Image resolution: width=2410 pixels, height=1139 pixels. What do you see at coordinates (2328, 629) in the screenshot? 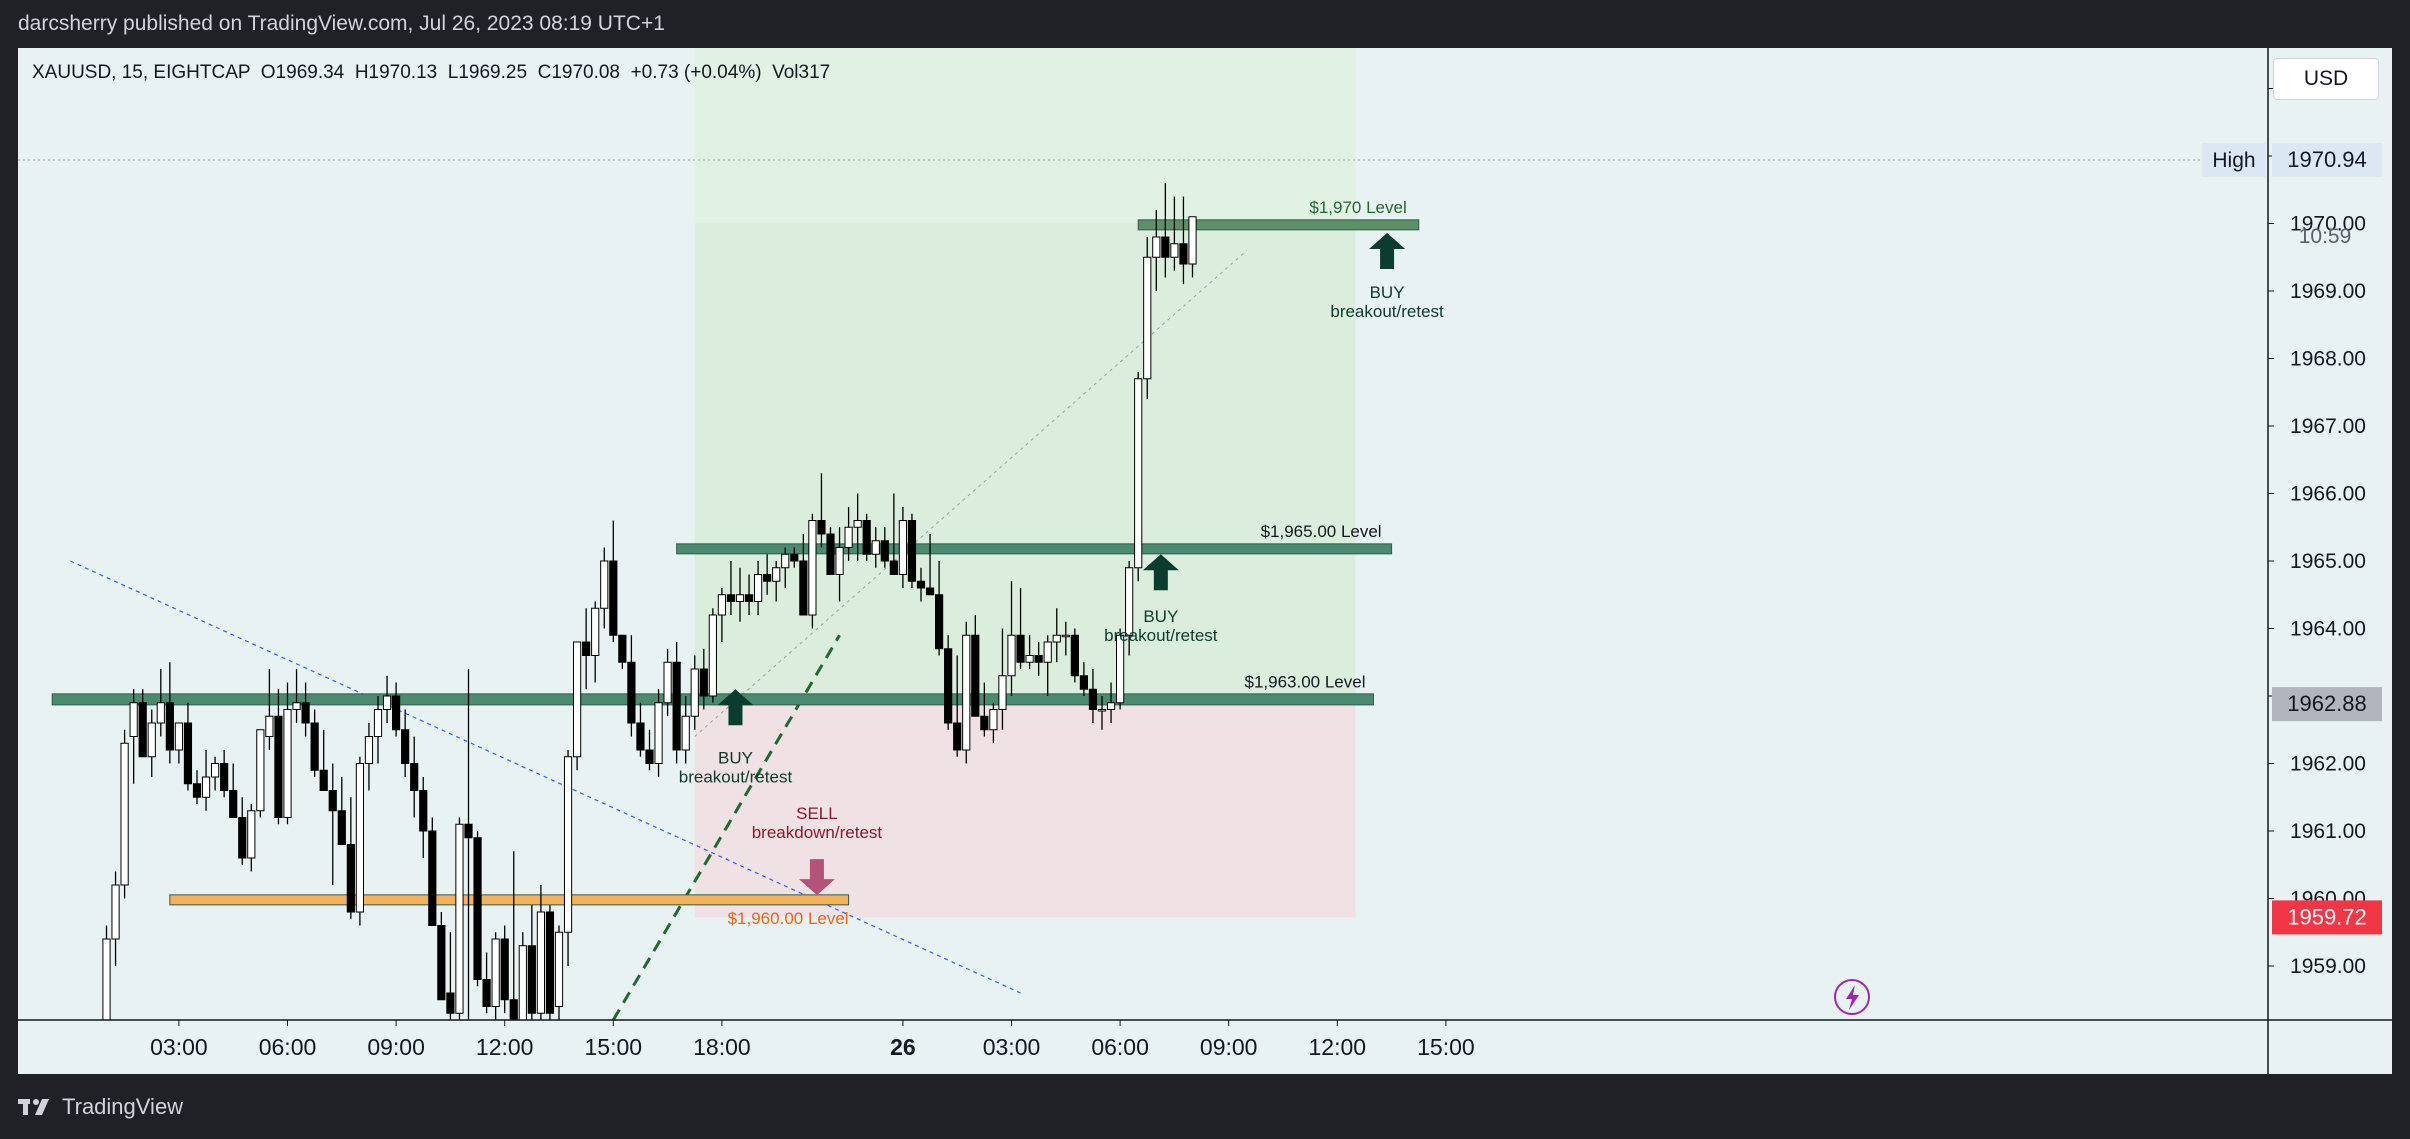
I see `y-tick-label: 1964.00` at bounding box center [2328, 629].